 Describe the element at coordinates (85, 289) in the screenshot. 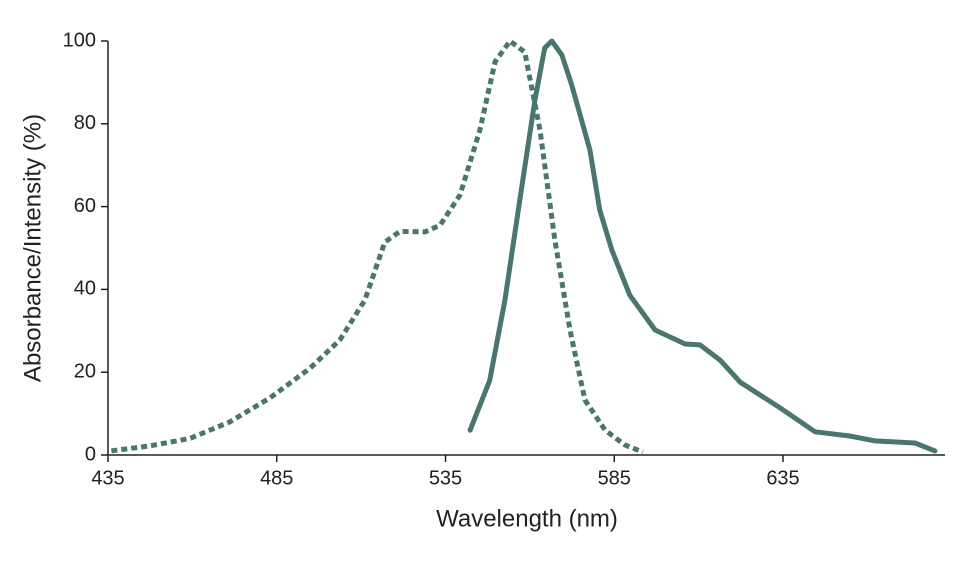

I see `y-tick-label: 40` at that location.